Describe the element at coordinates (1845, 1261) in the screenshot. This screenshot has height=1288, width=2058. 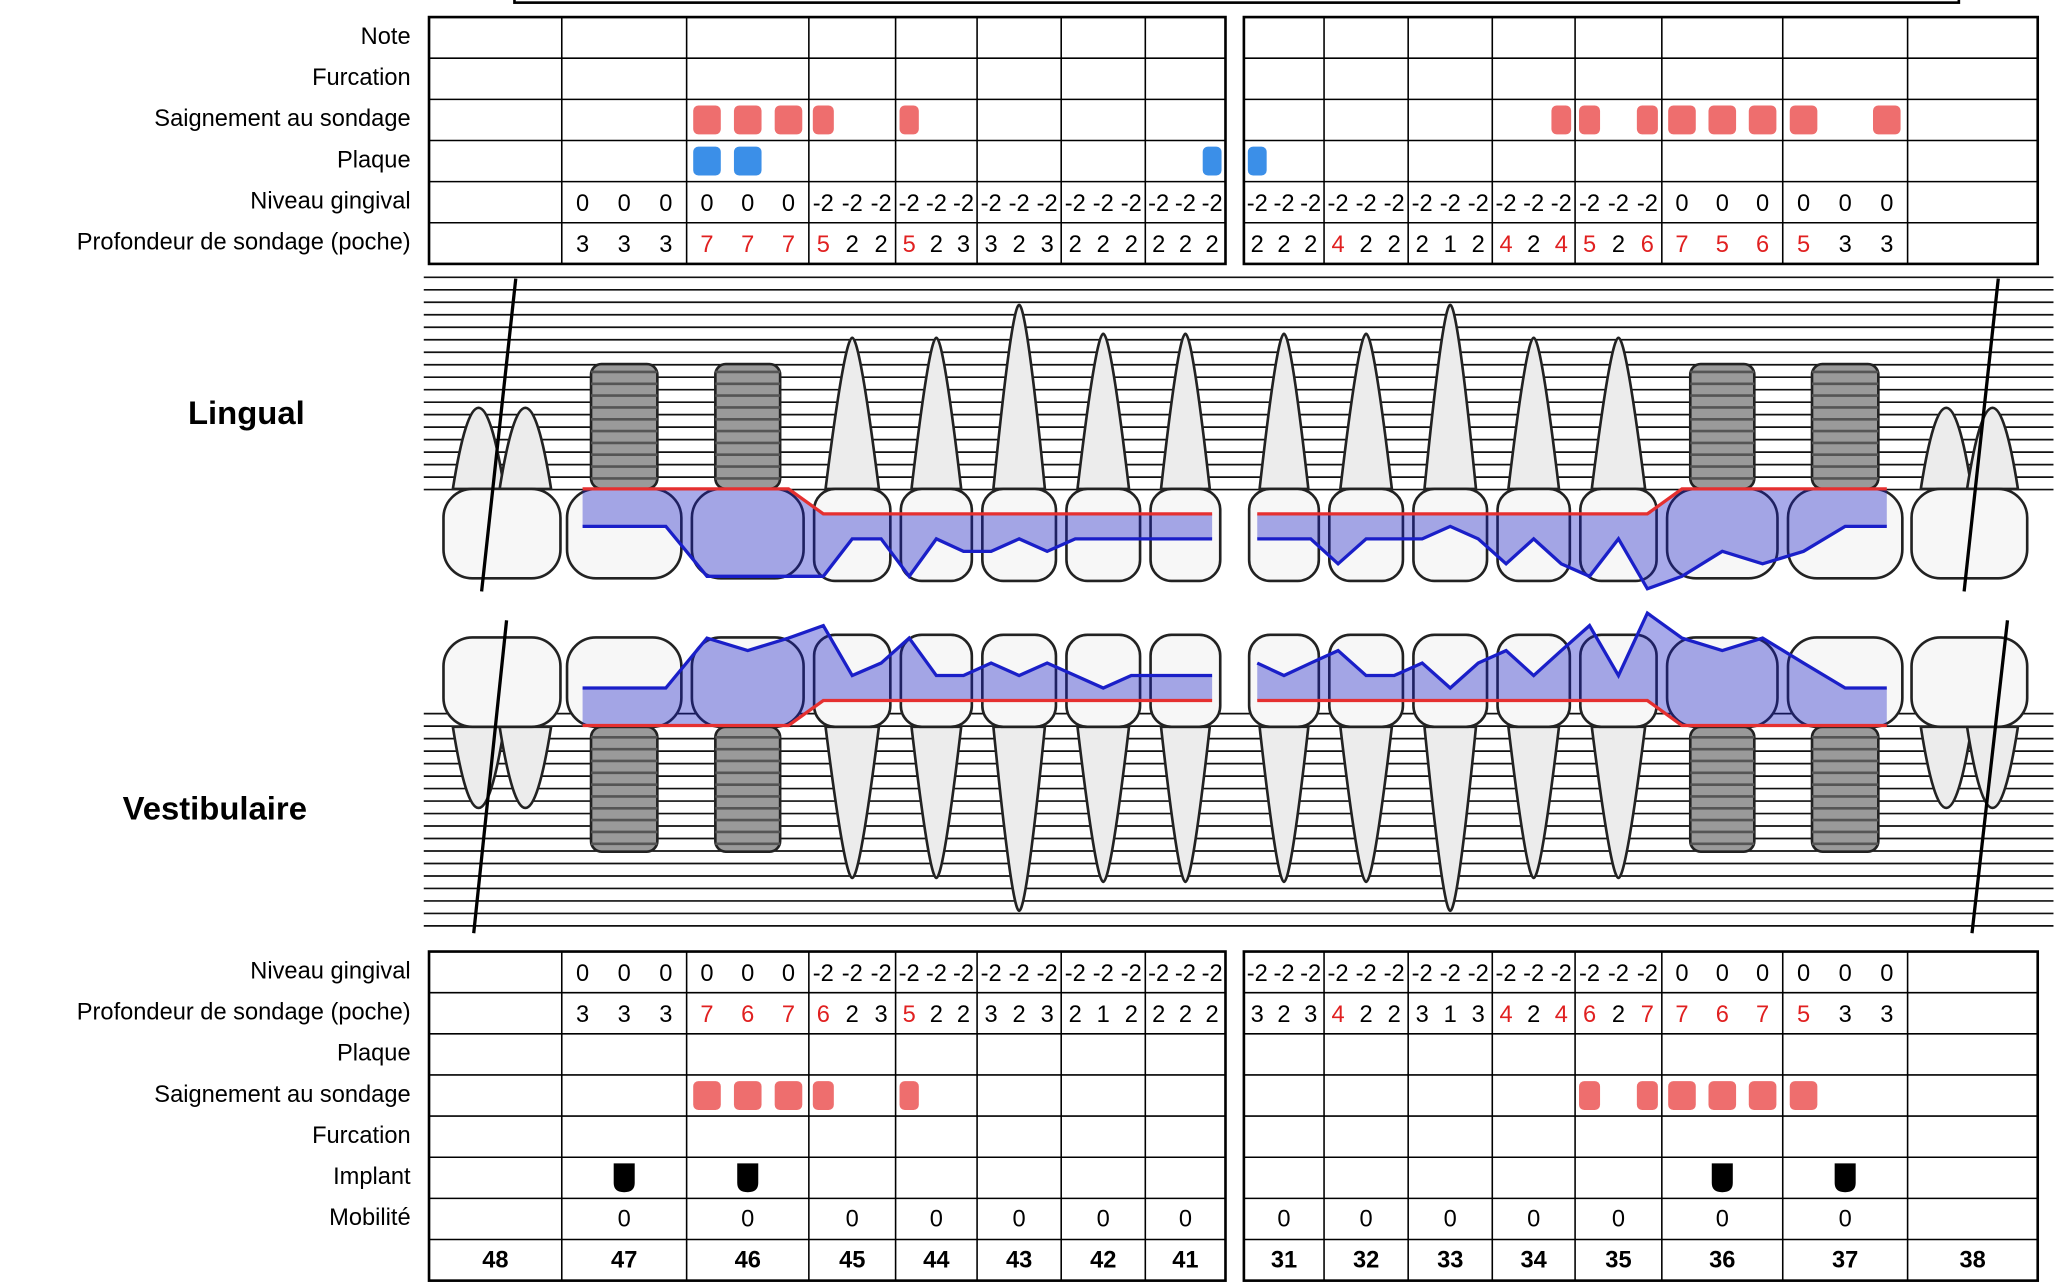
I see `tooth-number: 37` at that location.